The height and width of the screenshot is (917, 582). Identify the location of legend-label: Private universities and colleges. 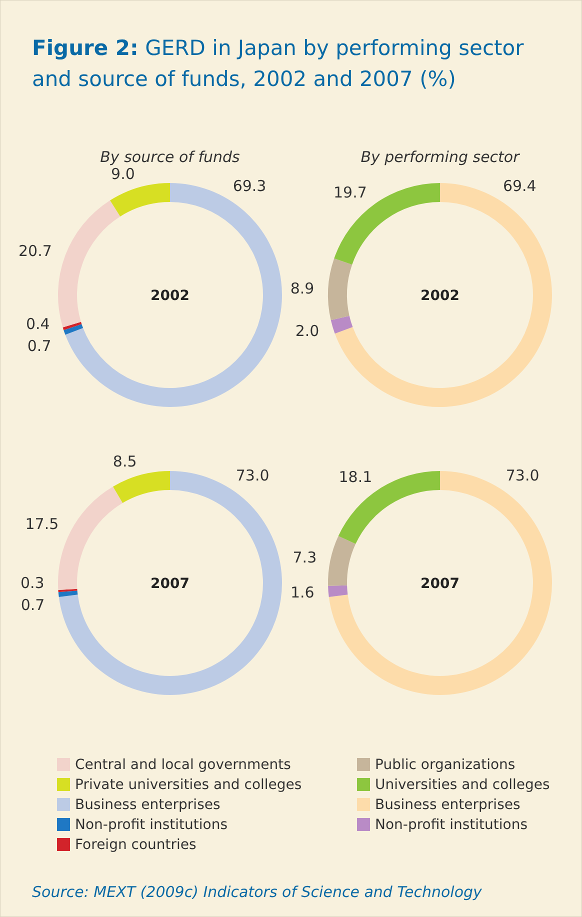
(188, 785).